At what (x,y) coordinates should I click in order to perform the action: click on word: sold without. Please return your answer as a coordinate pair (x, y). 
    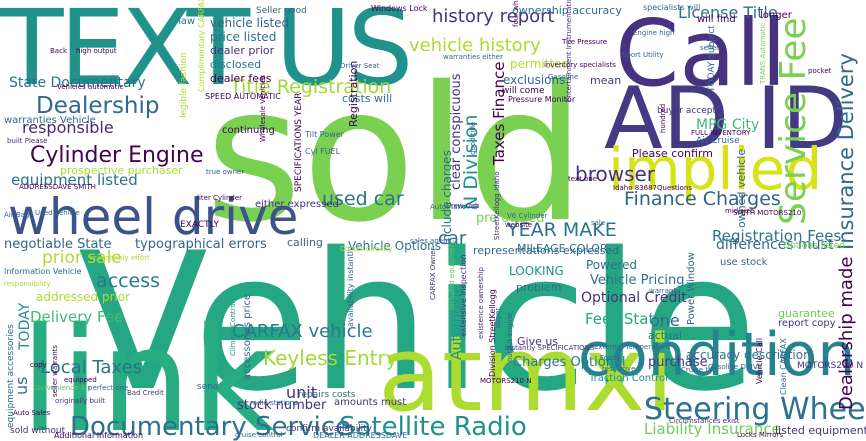
    Looking at the image, I should click on (38, 431).